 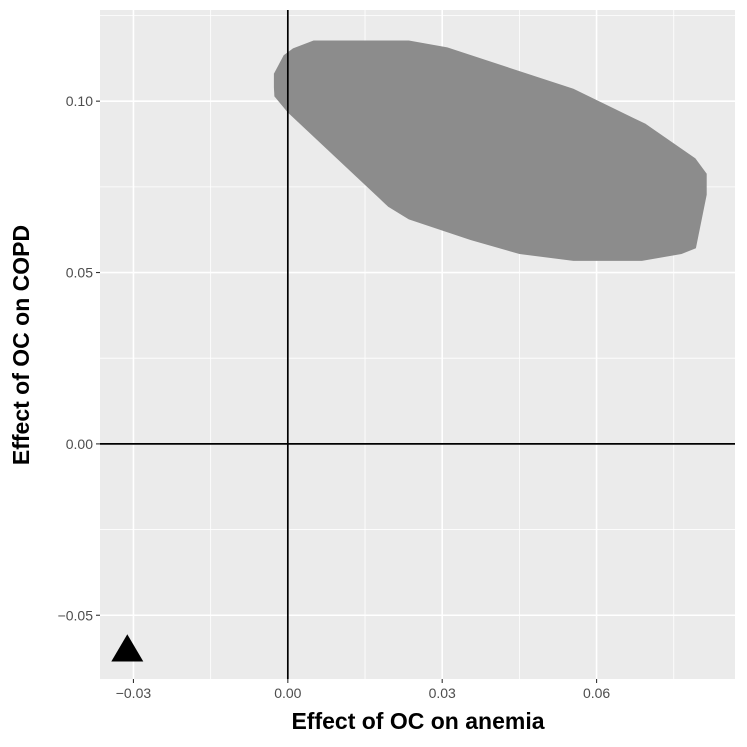 I want to click on points-layer, so click(x=127, y=648).